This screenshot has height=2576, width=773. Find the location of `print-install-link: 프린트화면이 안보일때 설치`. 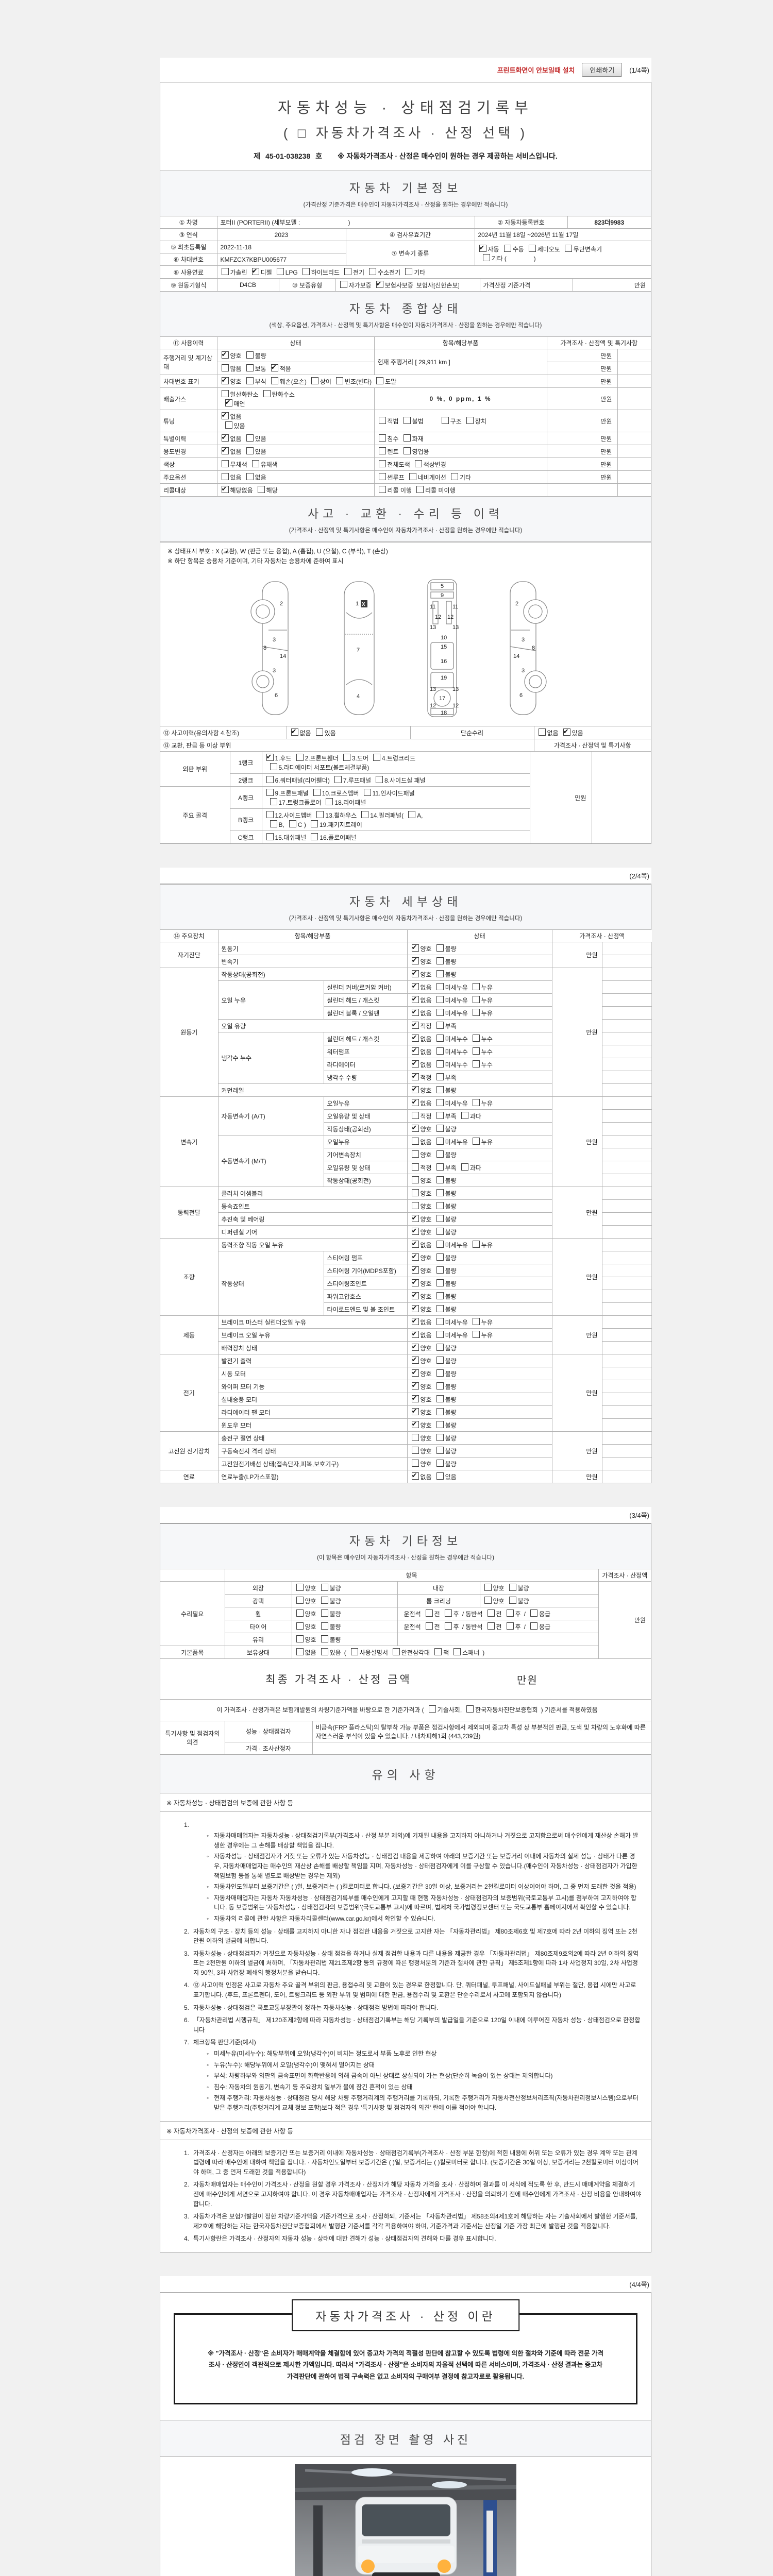

print-install-link: 프린트화면이 안보일때 설치 is located at coordinates (536, 70).